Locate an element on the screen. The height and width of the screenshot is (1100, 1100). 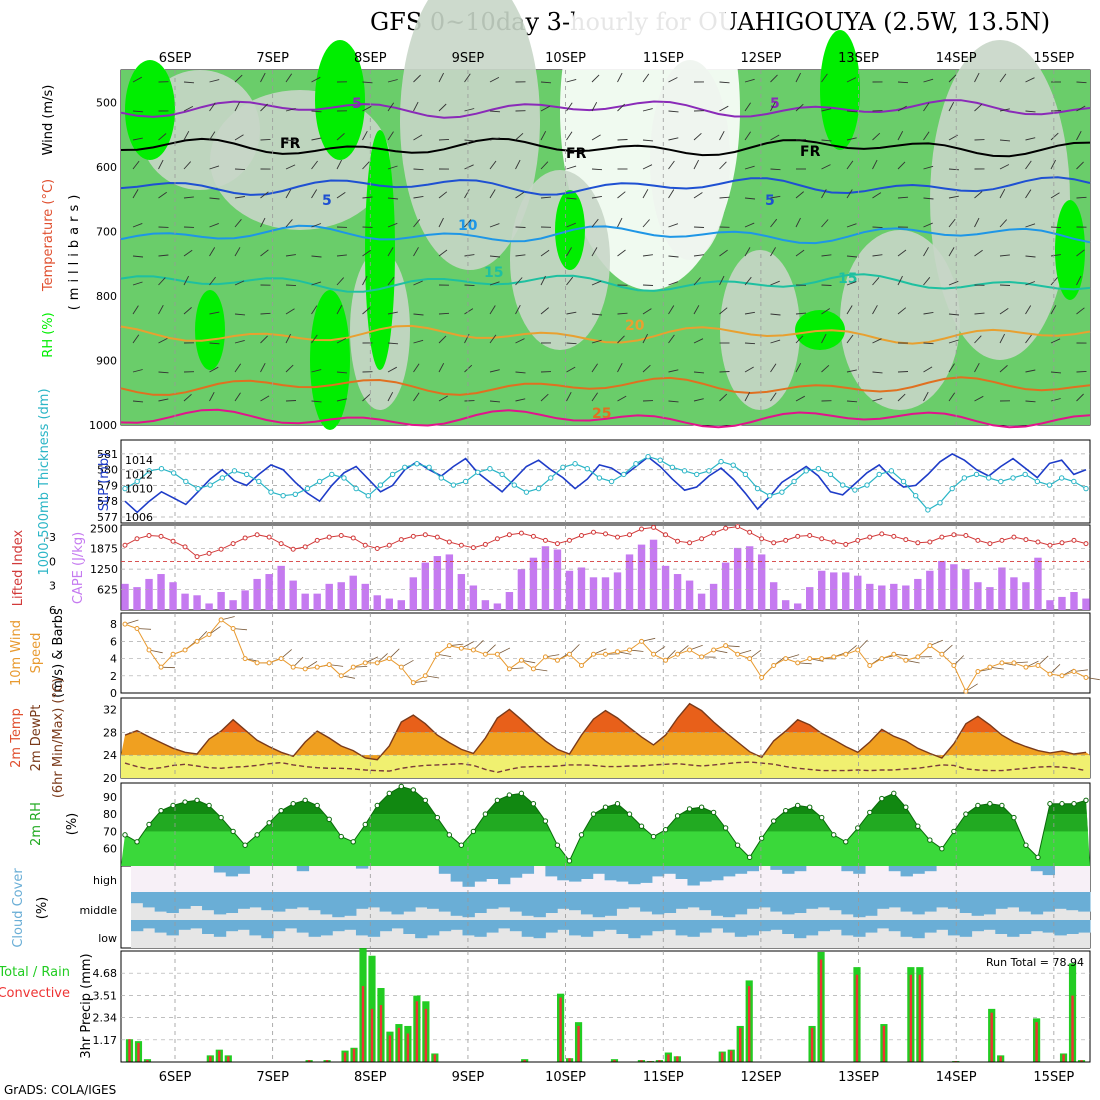
y-tick-label: 3.51 is located at coordinates (105, 995).